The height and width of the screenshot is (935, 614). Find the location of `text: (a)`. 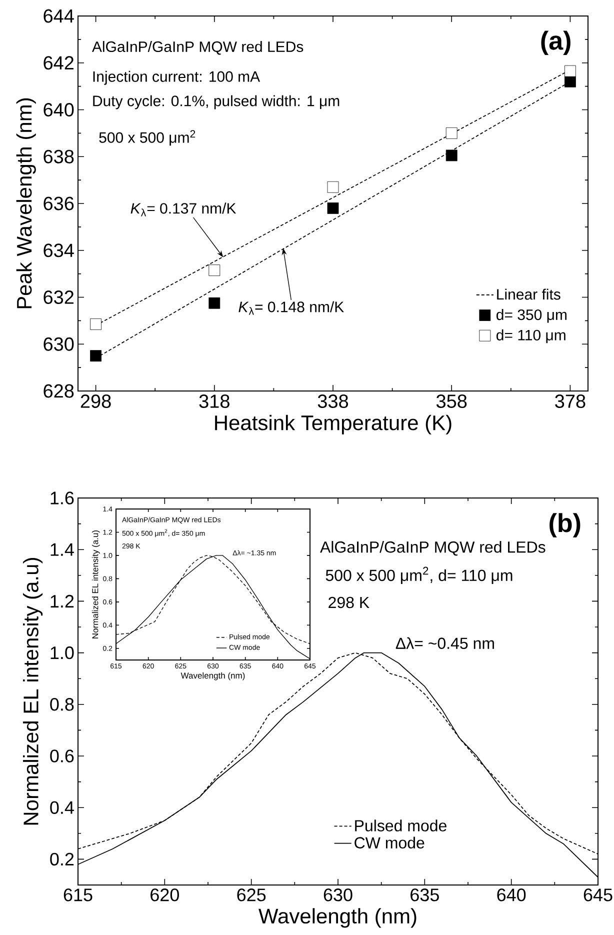

text: (a) is located at coordinates (555, 43).